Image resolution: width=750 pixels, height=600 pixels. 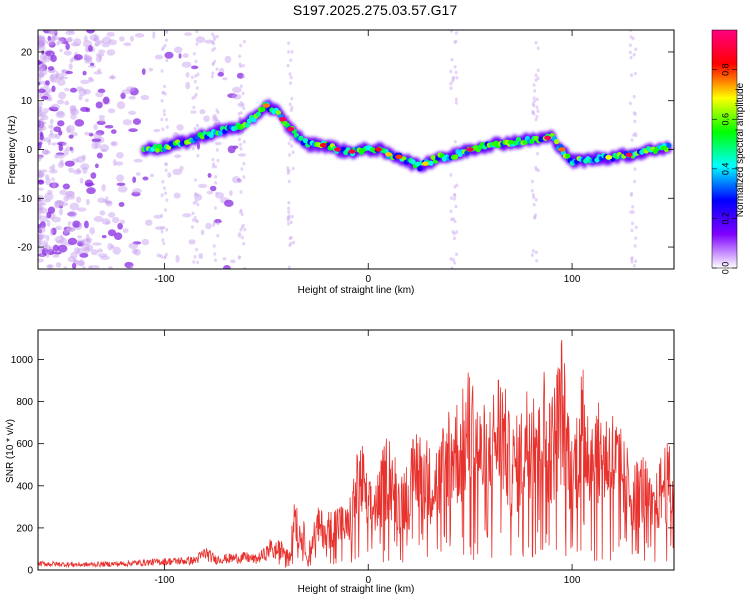 I want to click on spectrogram-y-axis-label: Frequency (Hz), so click(x=12, y=150).